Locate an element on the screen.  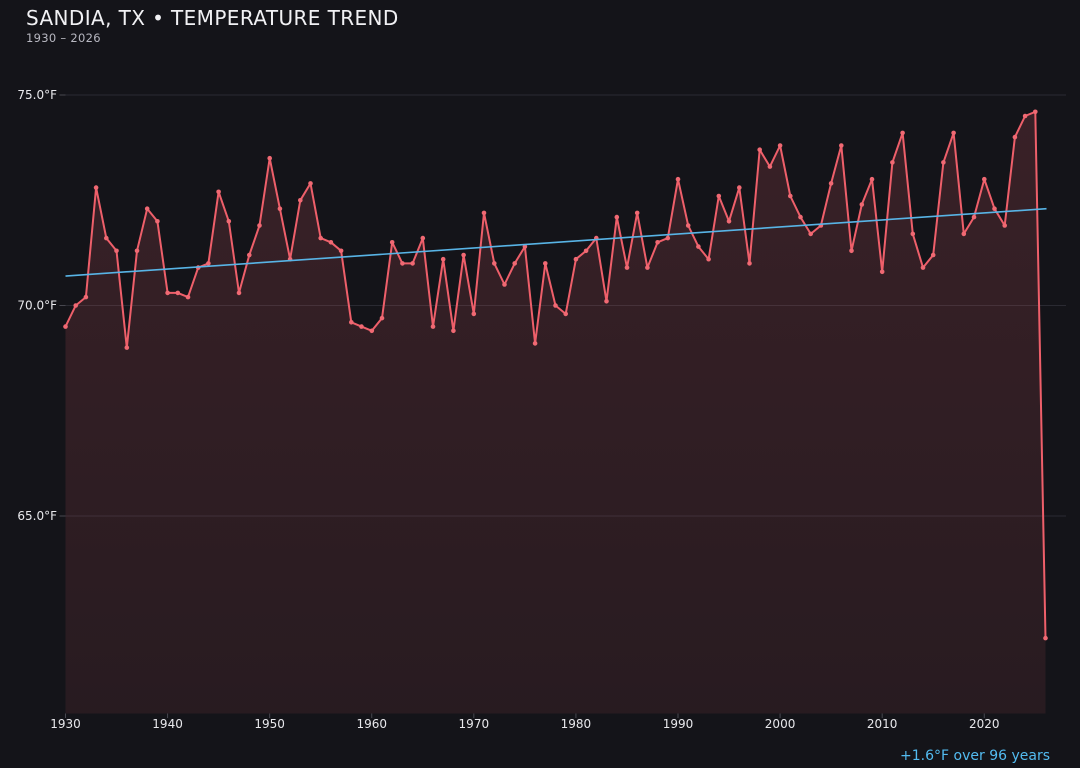
chart-subtitle: 1930 – 2026 is located at coordinates (63, 38).